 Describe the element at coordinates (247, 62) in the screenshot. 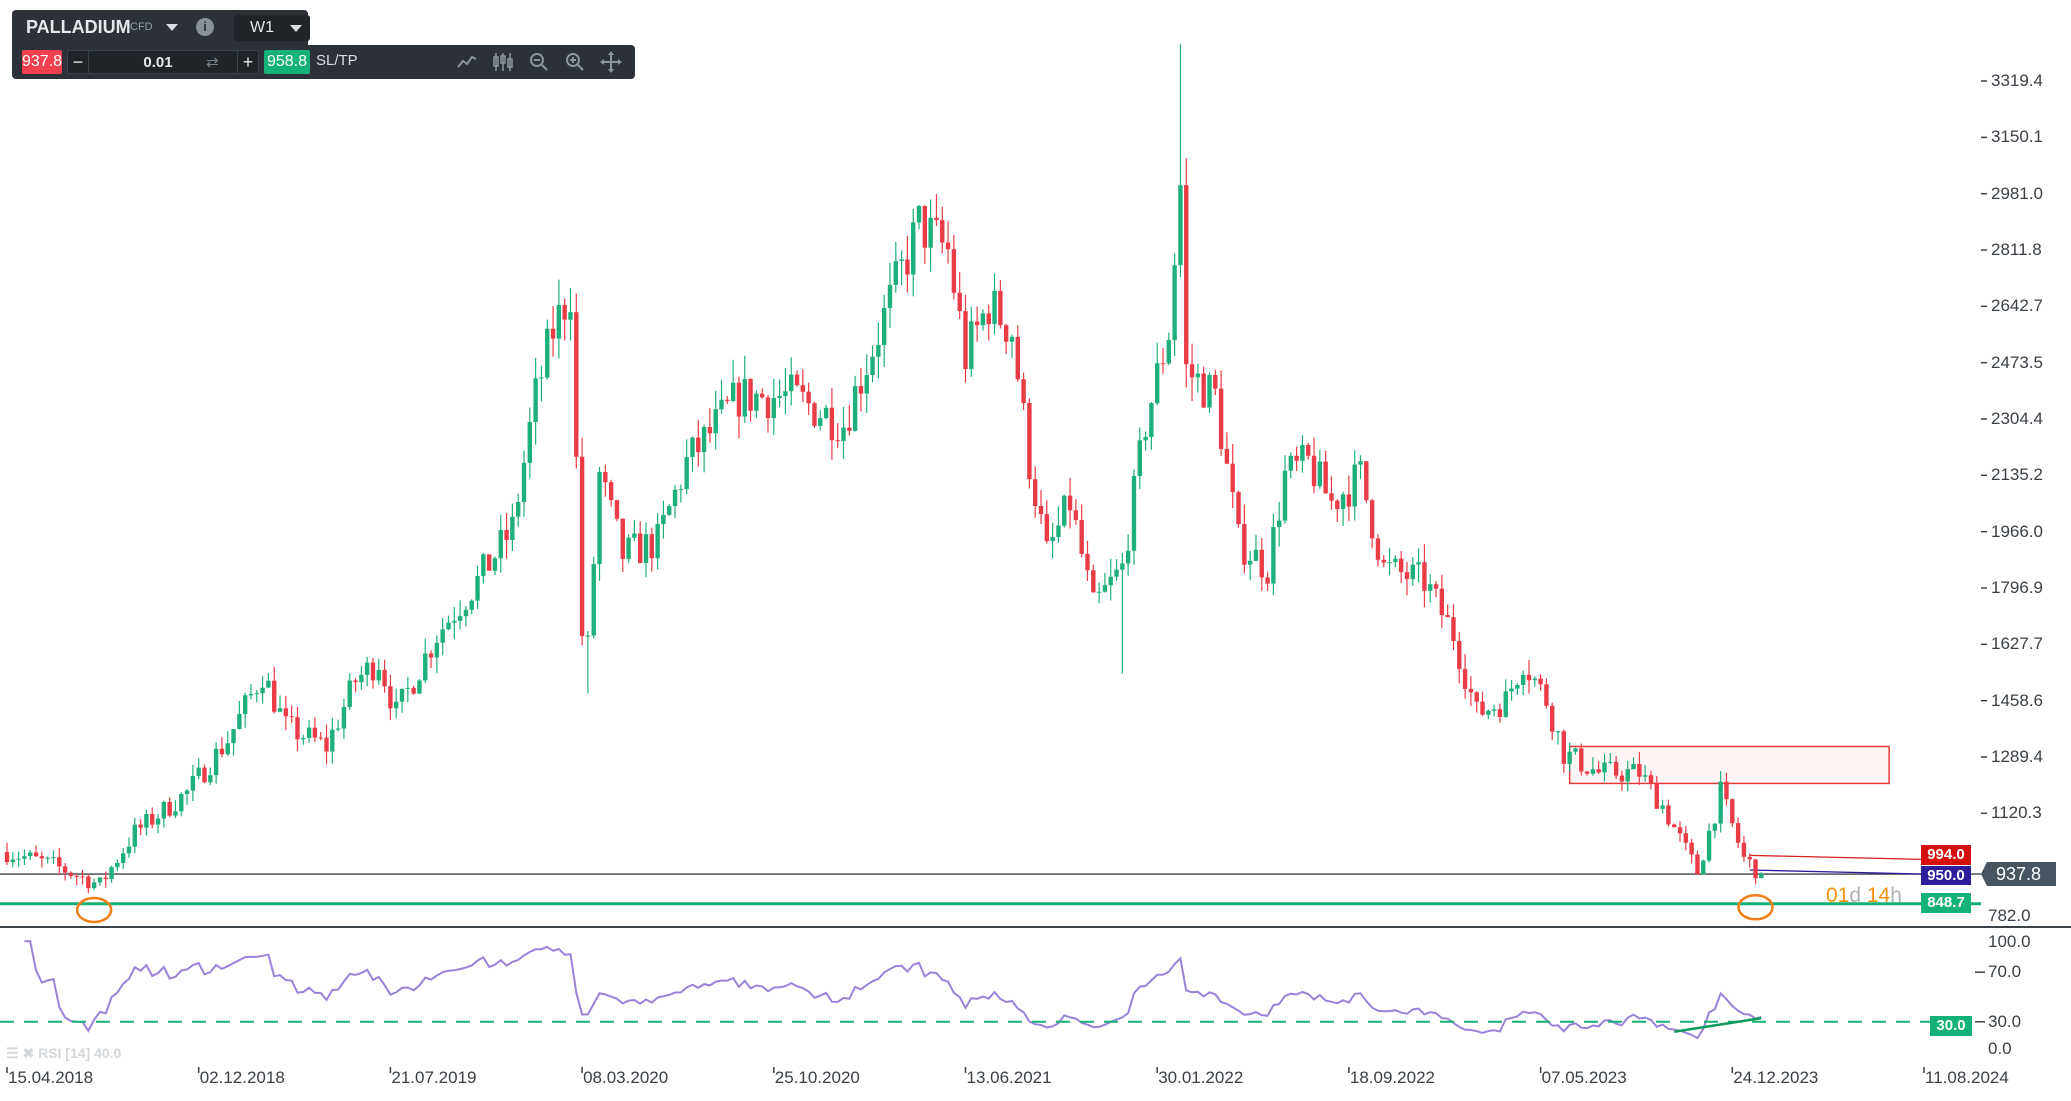

I see `increase-button: +` at that location.